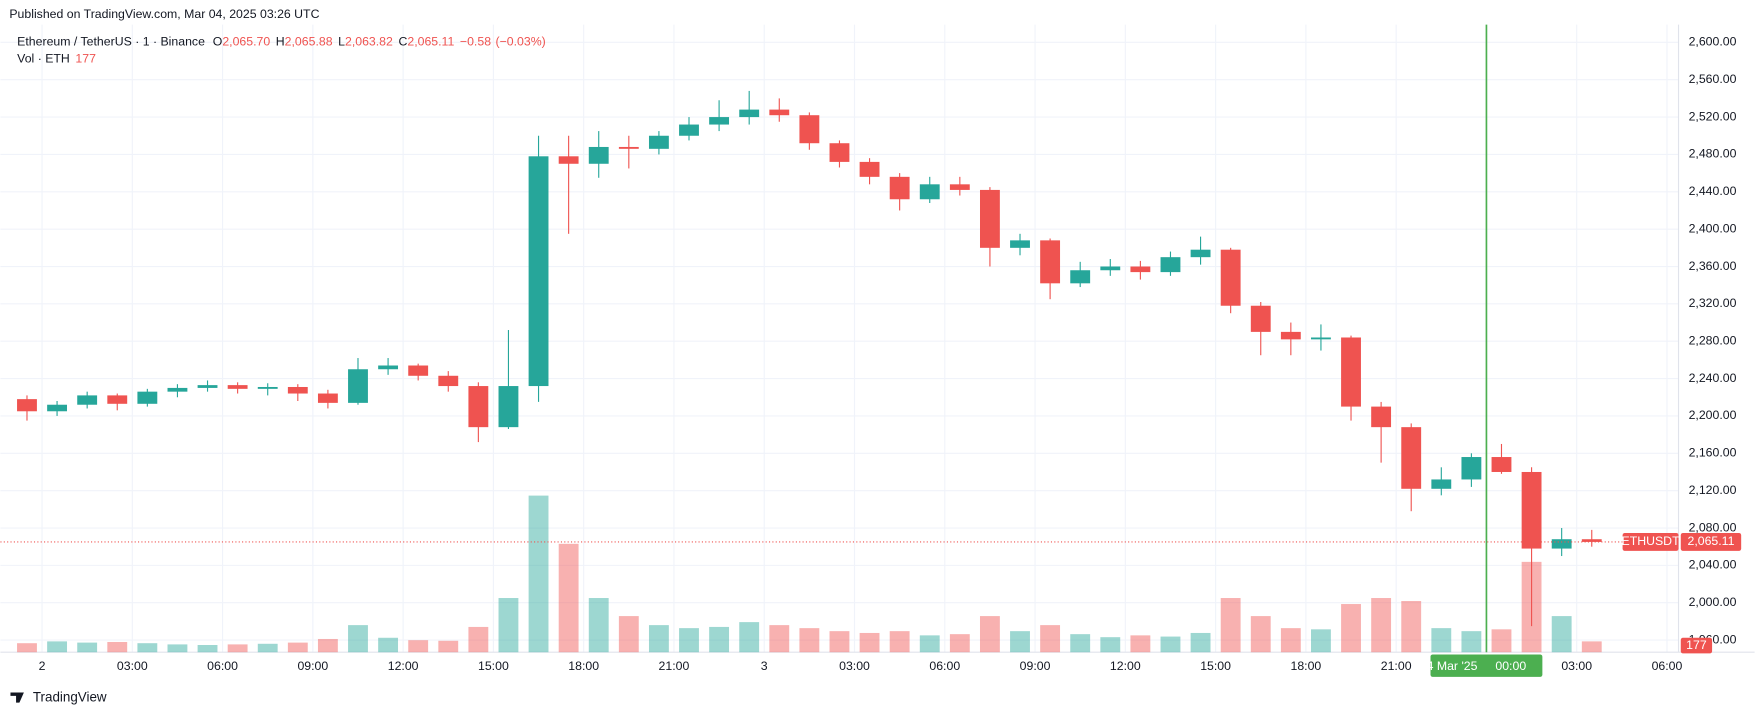 This screenshot has width=1755, height=716. Describe the element at coordinates (43, 59) in the screenshot. I see `volume-name: Vol · ETH` at that location.